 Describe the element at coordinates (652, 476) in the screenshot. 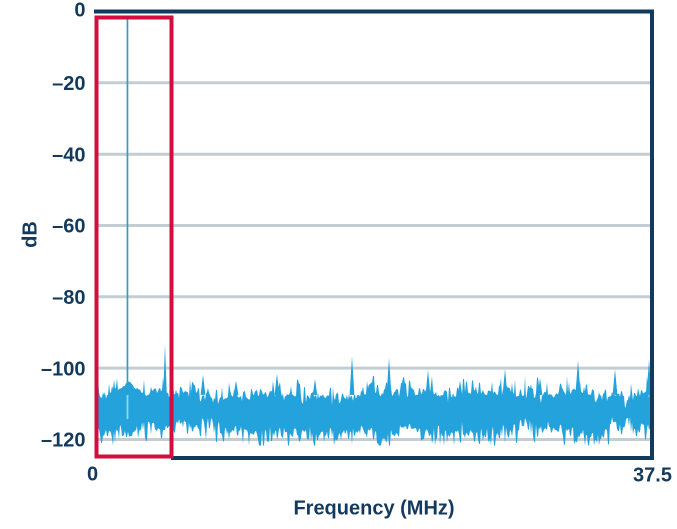

I see `svg-text: 37.5` at that location.